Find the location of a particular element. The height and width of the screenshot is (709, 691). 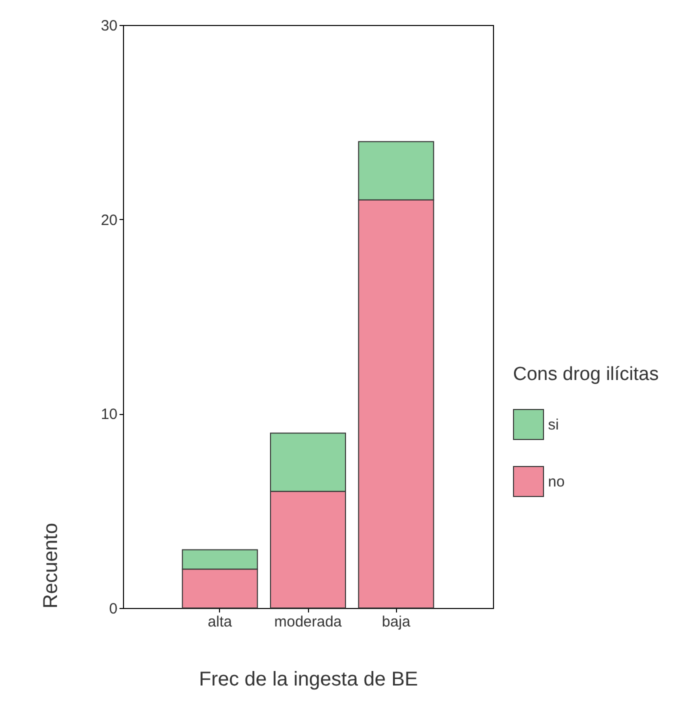

legend-label: si is located at coordinates (553, 425).